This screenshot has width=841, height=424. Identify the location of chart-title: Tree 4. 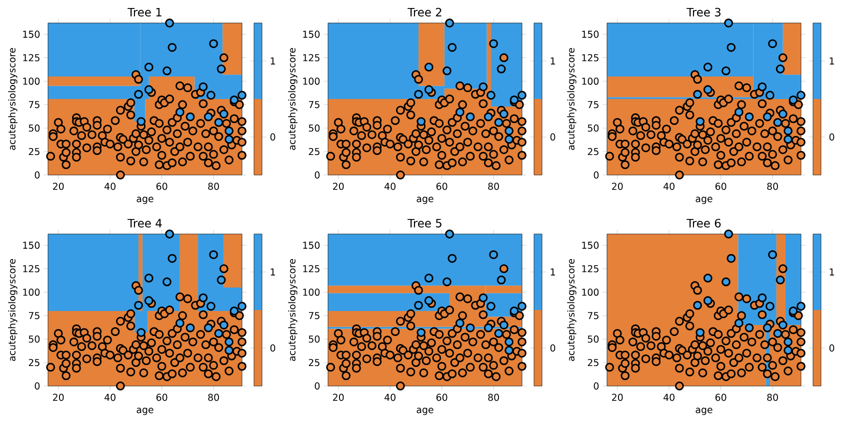
(145, 223).